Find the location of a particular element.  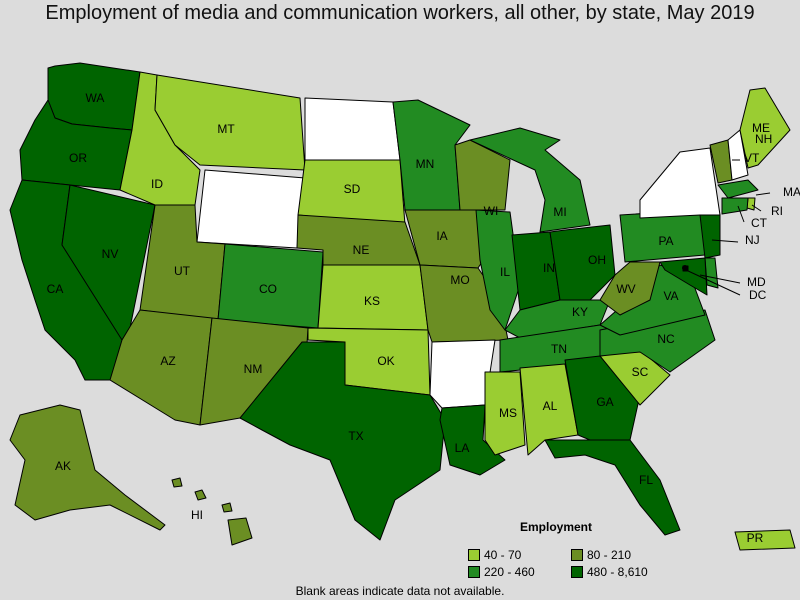

state-label-ct: CT is located at coordinates (759, 223).